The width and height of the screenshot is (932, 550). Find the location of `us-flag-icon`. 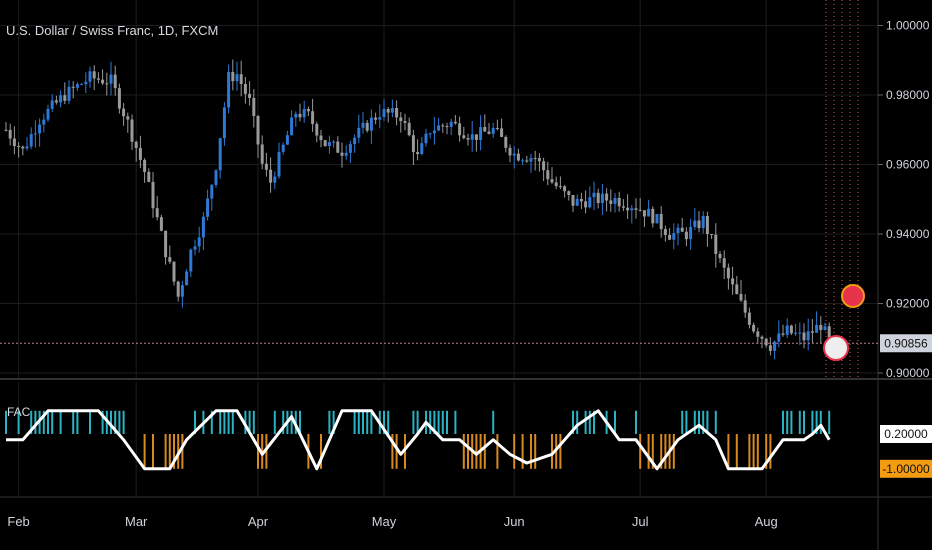

us-flag-icon is located at coordinates (836, 348).